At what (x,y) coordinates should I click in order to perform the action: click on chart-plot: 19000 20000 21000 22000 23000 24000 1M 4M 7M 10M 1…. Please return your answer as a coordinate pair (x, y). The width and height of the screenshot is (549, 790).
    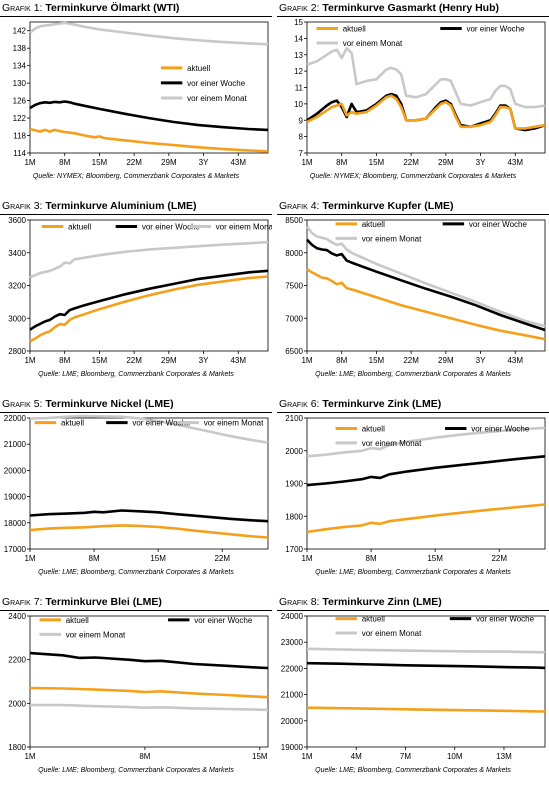
    Looking at the image, I should click on (413, 686).